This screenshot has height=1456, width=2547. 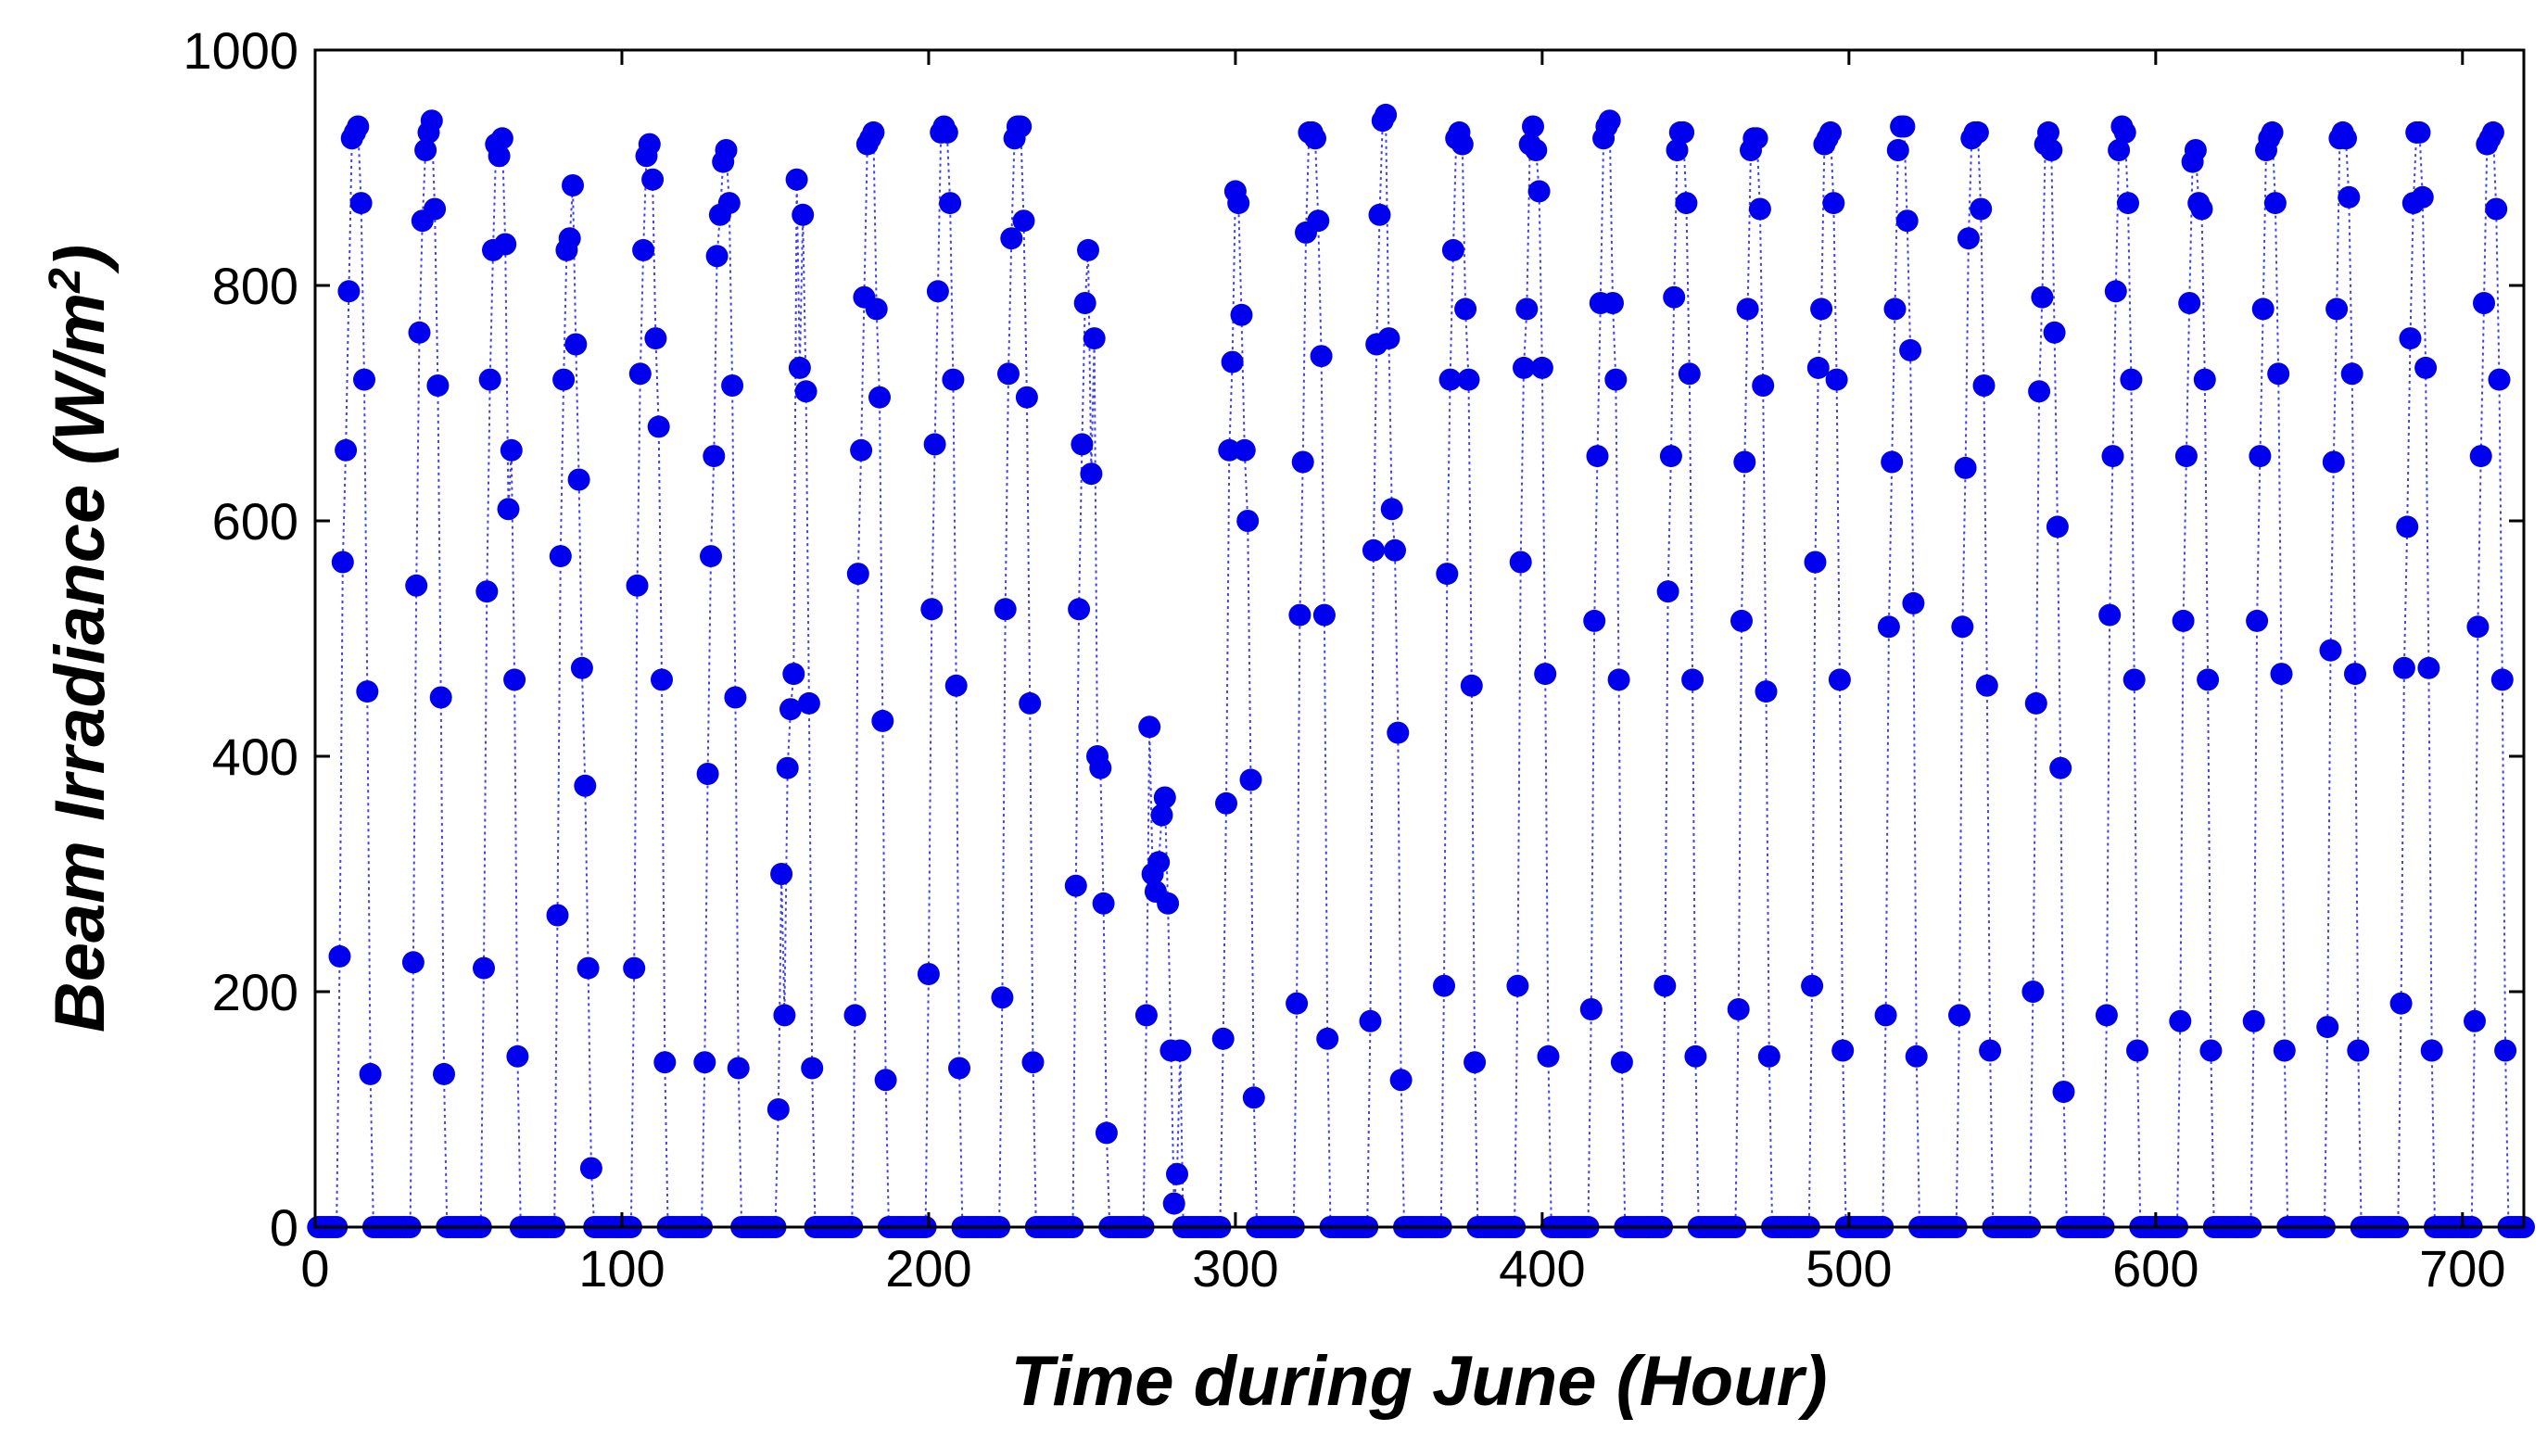 I want to click on x-tick-label: 400, so click(x=1542, y=1268).